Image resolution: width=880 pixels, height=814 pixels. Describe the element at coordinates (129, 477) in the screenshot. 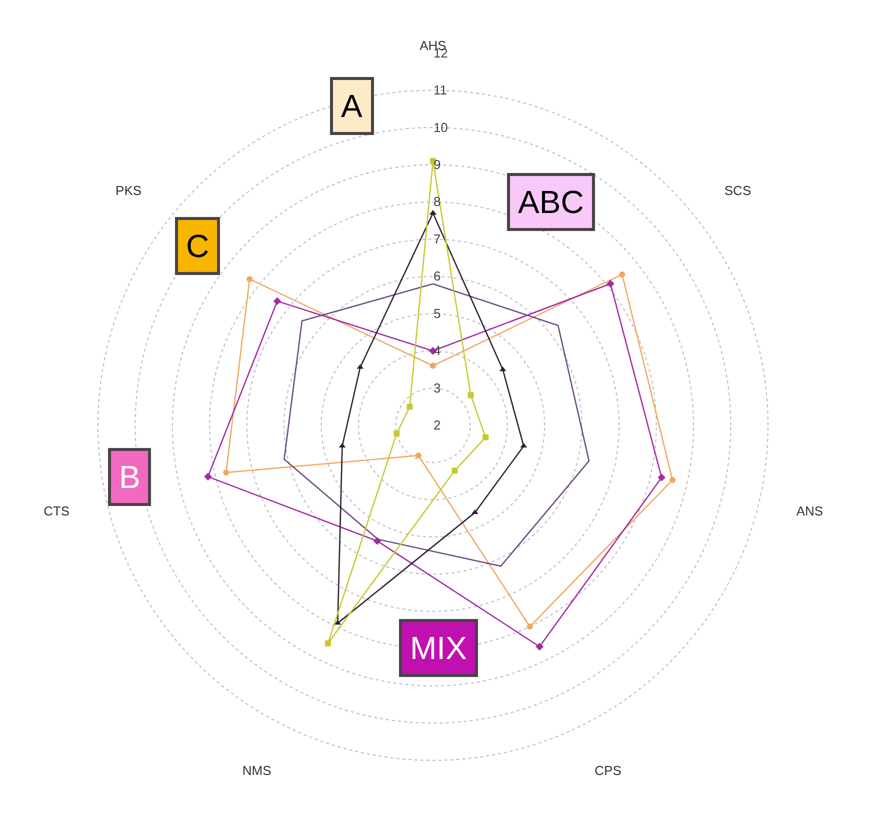

I see `text: B` at that location.